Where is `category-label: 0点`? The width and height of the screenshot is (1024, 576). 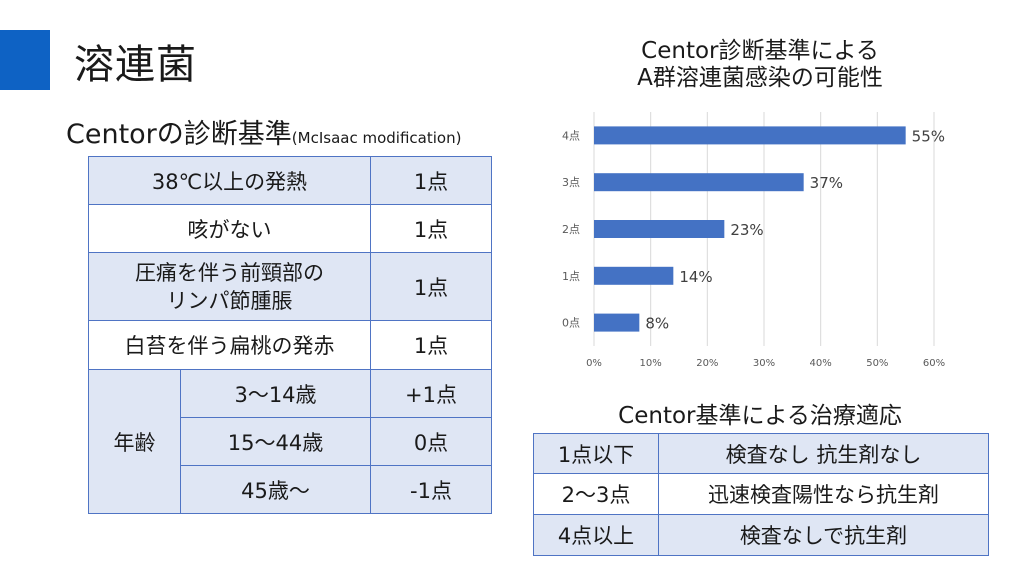
category-label: 0点 is located at coordinates (571, 323).